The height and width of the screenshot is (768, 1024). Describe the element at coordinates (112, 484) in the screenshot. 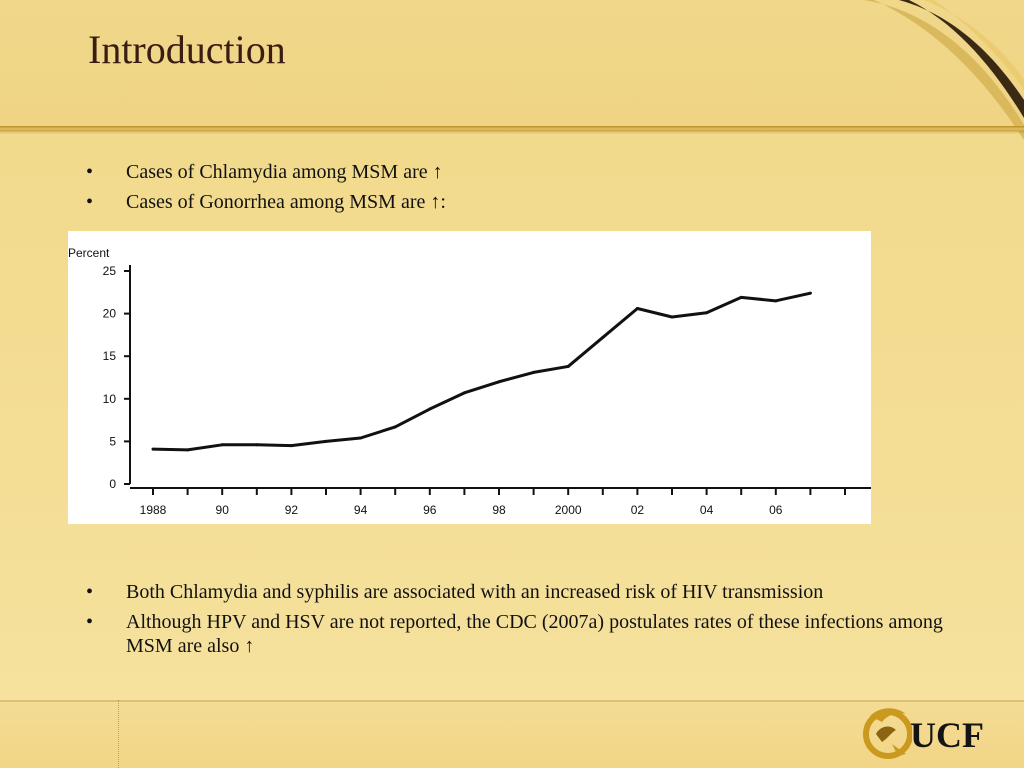

I see `y-tick-label: 0` at that location.